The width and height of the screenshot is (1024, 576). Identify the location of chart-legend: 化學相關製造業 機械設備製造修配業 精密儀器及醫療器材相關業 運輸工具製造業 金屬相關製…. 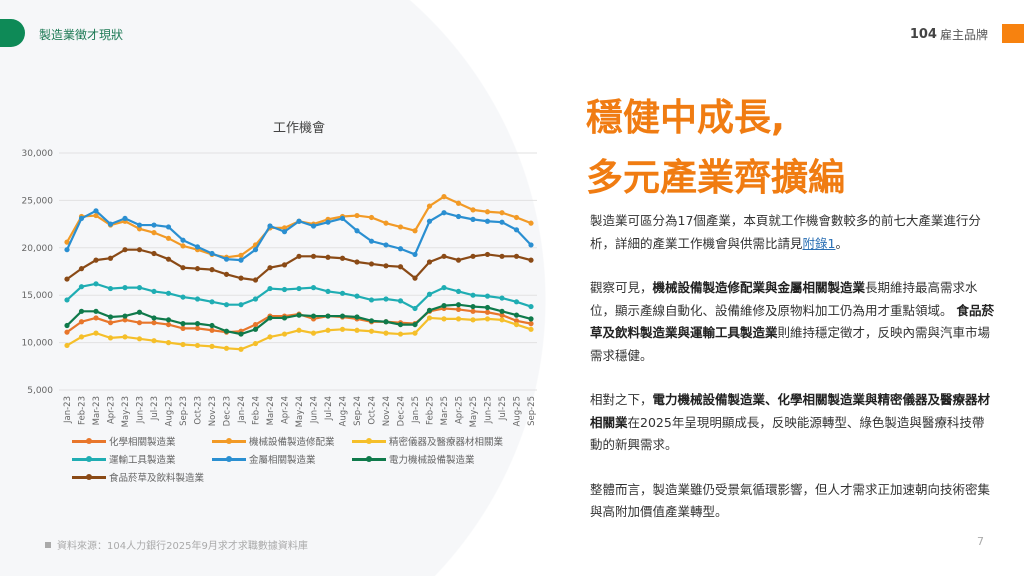
(292, 461).